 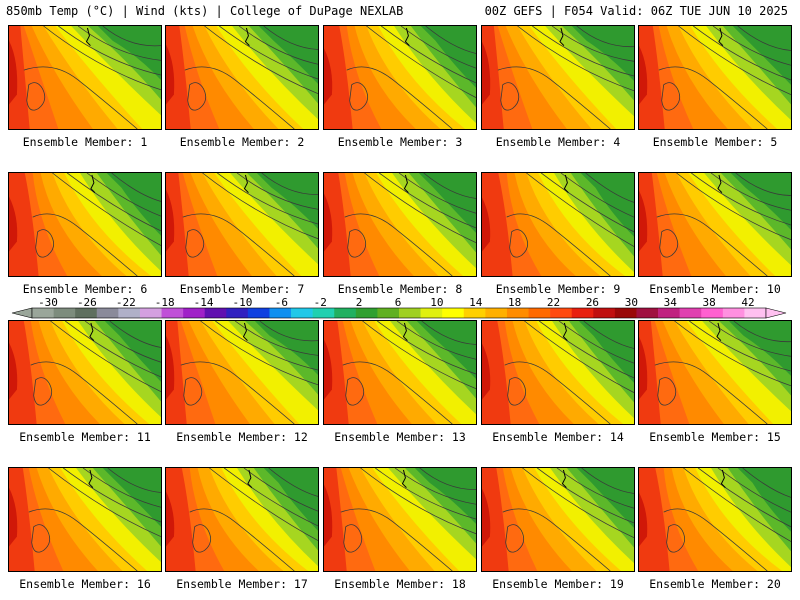 What do you see at coordinates (85, 437) in the screenshot?
I see `ensemble-member-label: Ensemble Member: 11` at bounding box center [85, 437].